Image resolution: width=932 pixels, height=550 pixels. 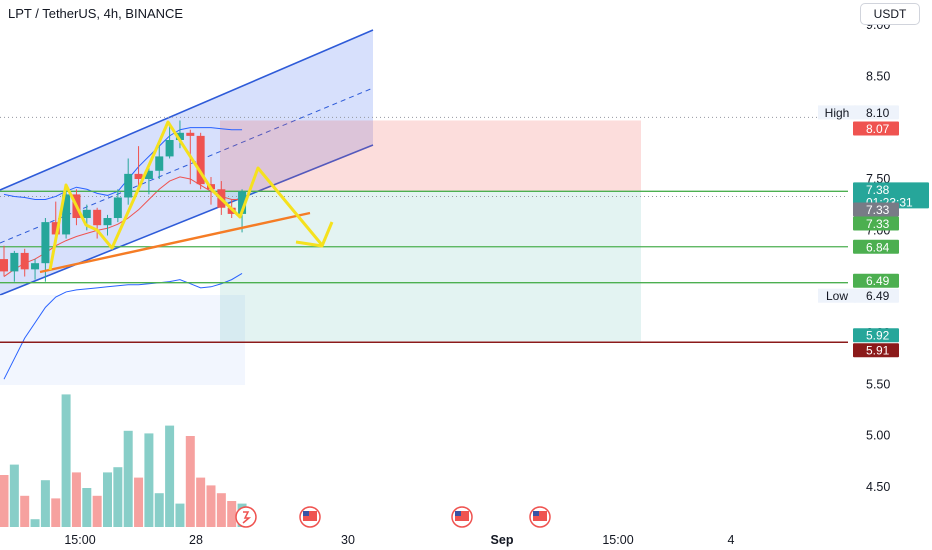 I want to click on event-icons, so click(x=393, y=517).